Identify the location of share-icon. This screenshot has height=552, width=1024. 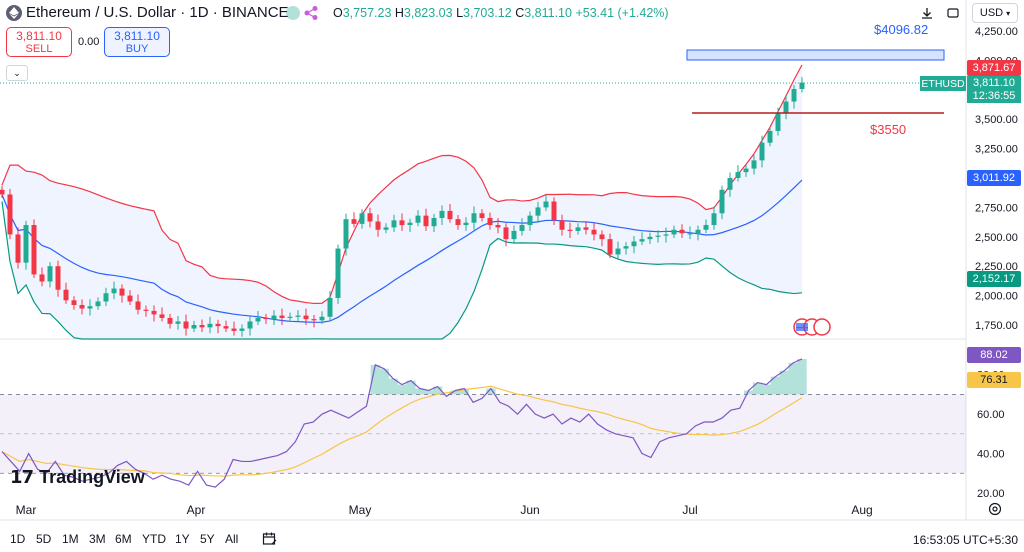
(311, 13).